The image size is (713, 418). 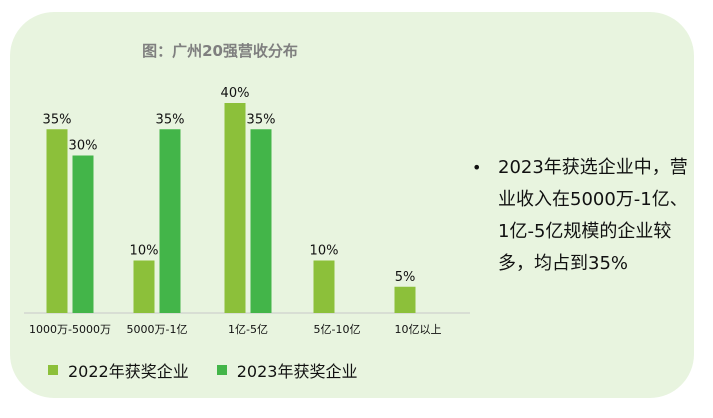 I want to click on data-label-2023-2: 35%, so click(x=261, y=119).